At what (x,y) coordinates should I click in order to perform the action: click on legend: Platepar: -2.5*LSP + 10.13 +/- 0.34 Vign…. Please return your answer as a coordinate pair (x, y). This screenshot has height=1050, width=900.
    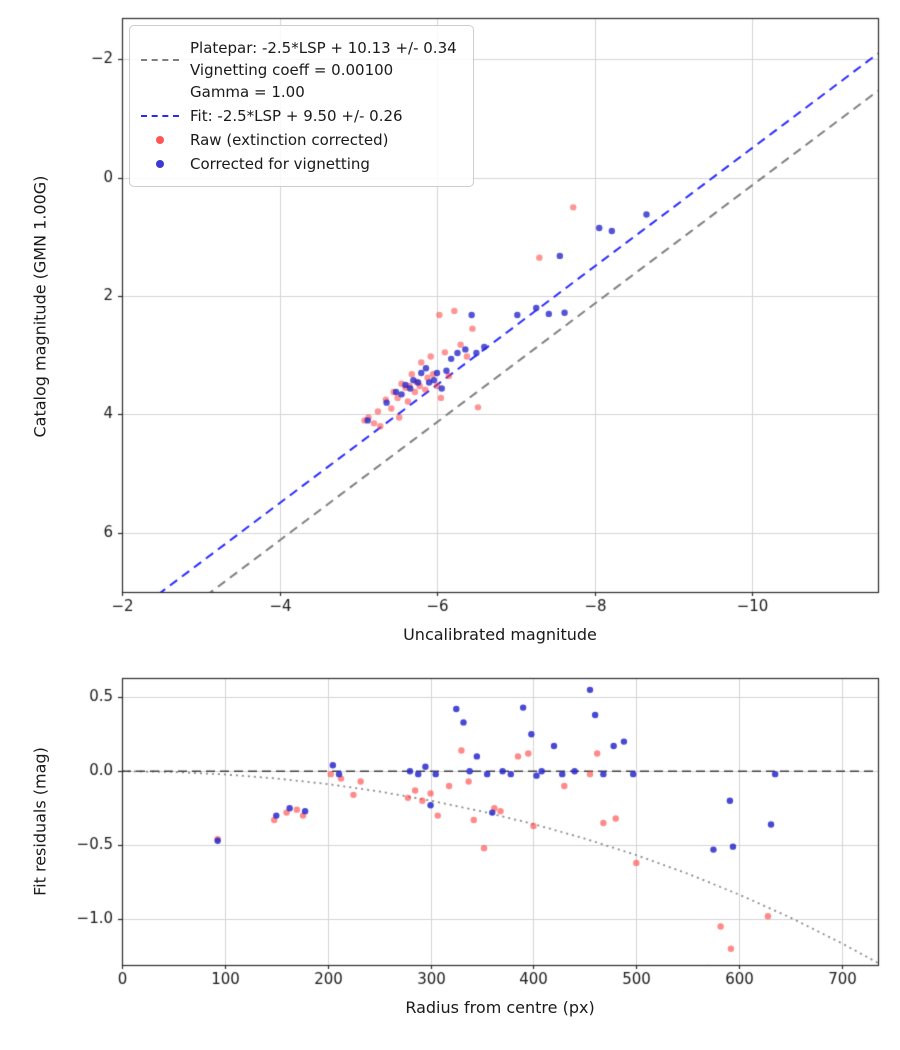
    Looking at the image, I should click on (301, 106).